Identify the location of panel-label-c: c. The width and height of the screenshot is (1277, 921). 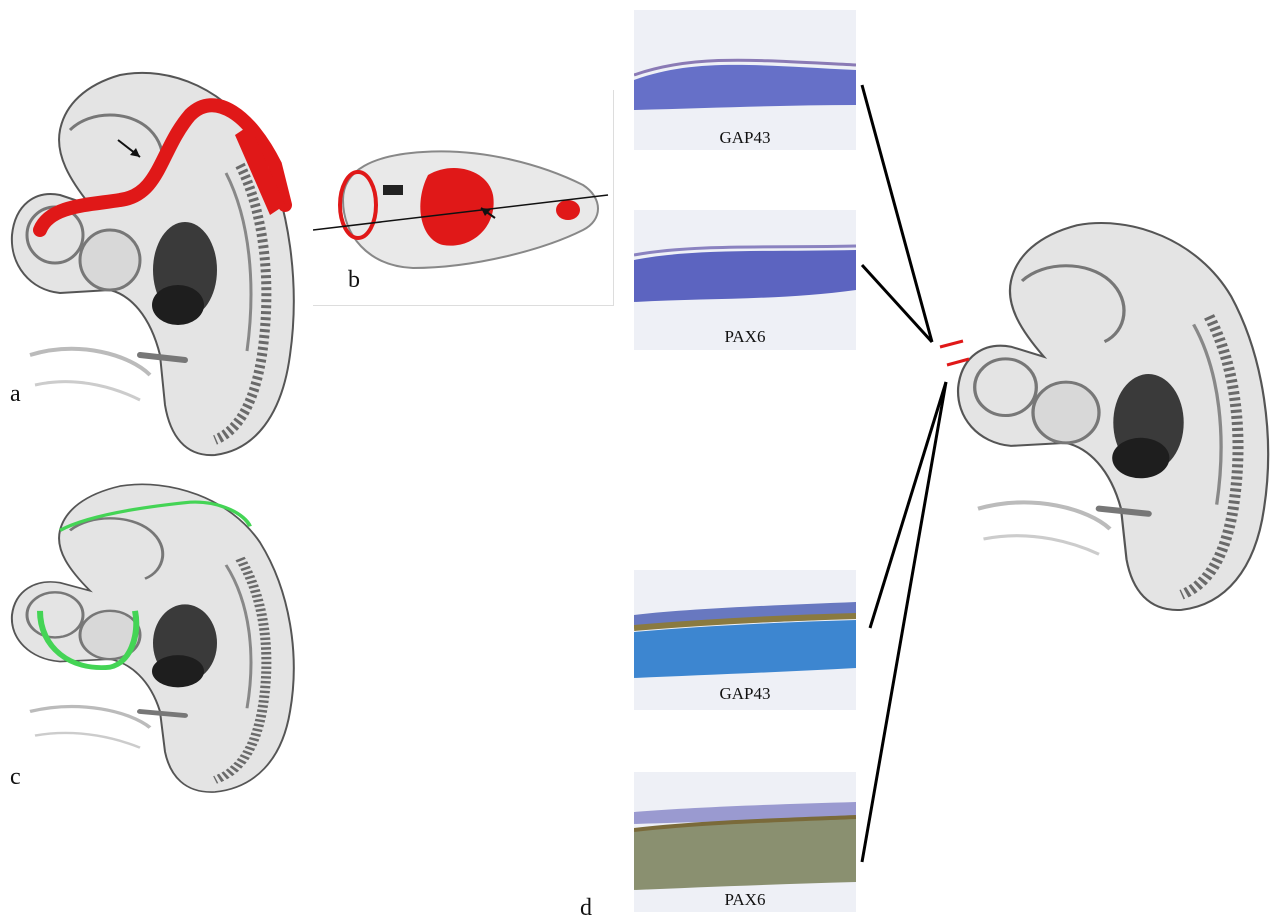
(15, 777).